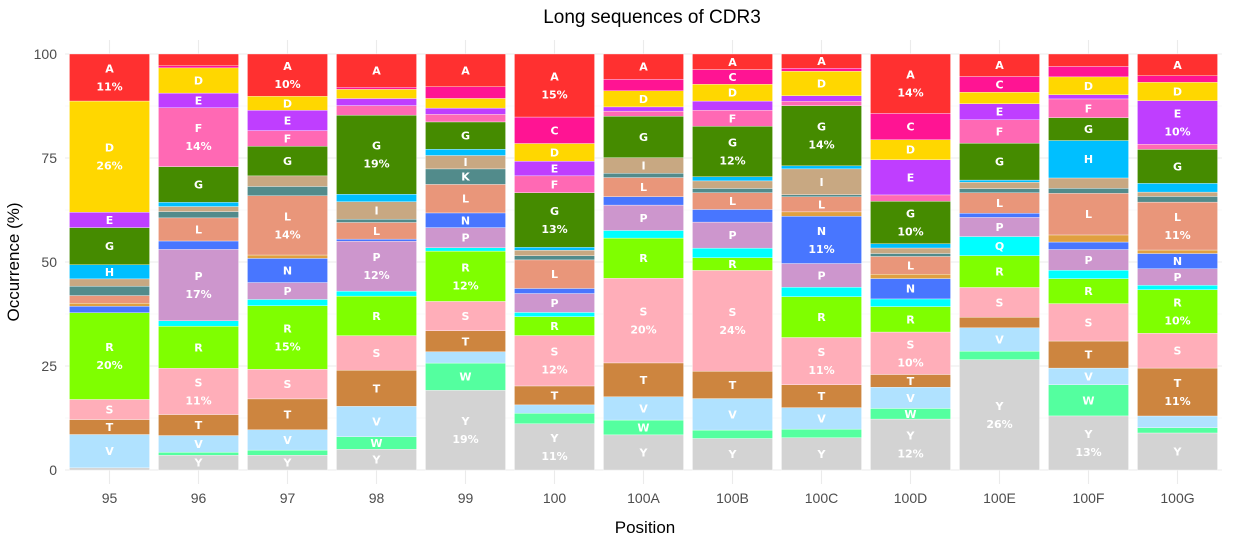 This screenshot has height=540, width=1237. Describe the element at coordinates (1177, 235) in the screenshot. I see `segment-percent-label: 11%` at that location.